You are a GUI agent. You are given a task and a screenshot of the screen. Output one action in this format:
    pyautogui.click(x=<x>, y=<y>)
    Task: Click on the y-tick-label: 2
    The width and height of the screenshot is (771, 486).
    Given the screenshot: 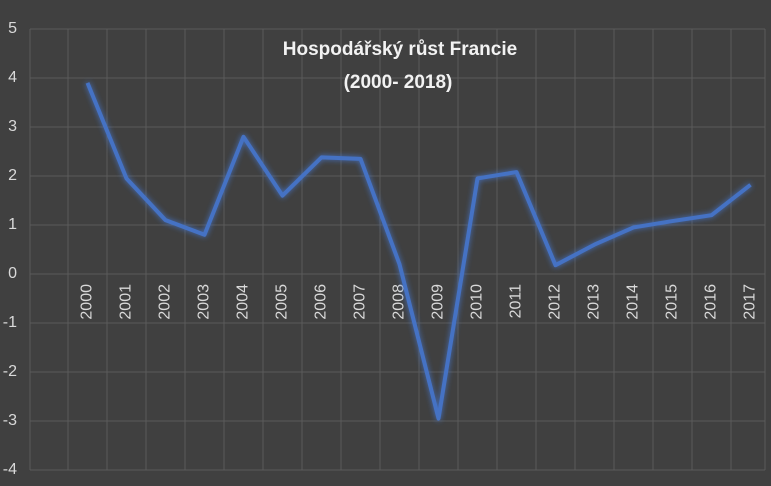 What is the action you would take?
    pyautogui.click(x=12, y=175)
    